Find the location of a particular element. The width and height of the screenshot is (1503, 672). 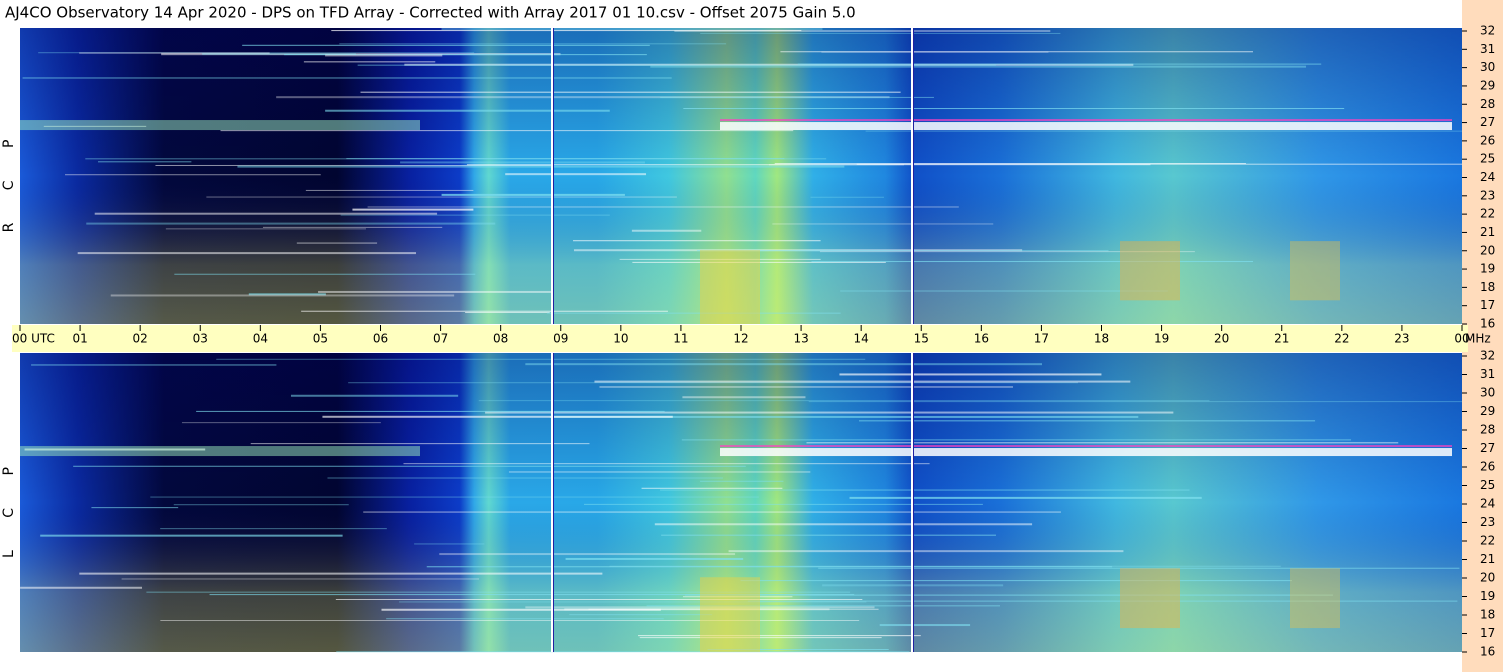

frequency-label: 30 is located at coordinates (1487, 393).